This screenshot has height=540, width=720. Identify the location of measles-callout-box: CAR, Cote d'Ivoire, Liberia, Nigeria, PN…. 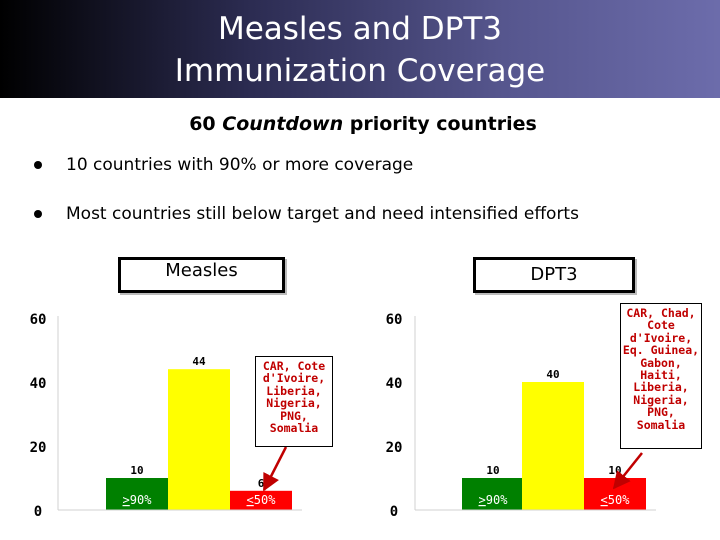
(294, 401).